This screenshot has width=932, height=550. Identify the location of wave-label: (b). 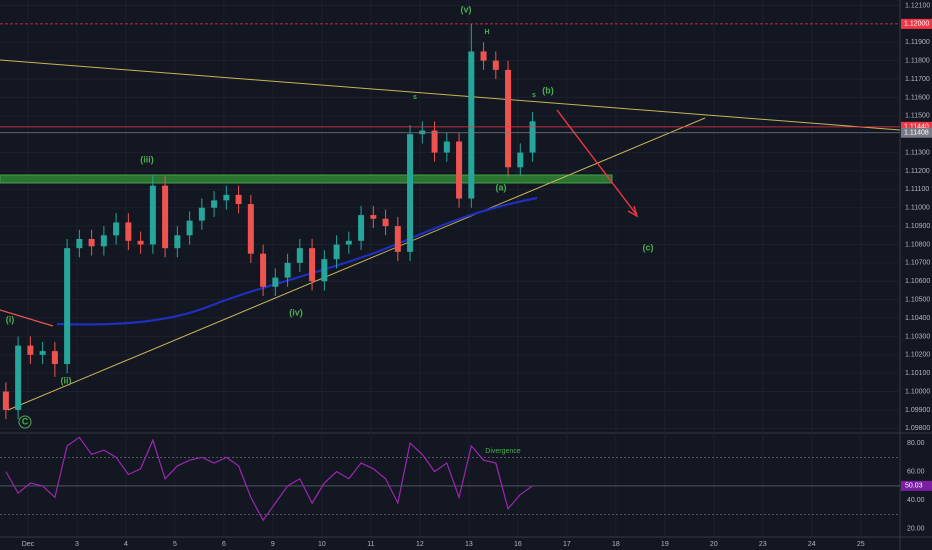
(548, 90).